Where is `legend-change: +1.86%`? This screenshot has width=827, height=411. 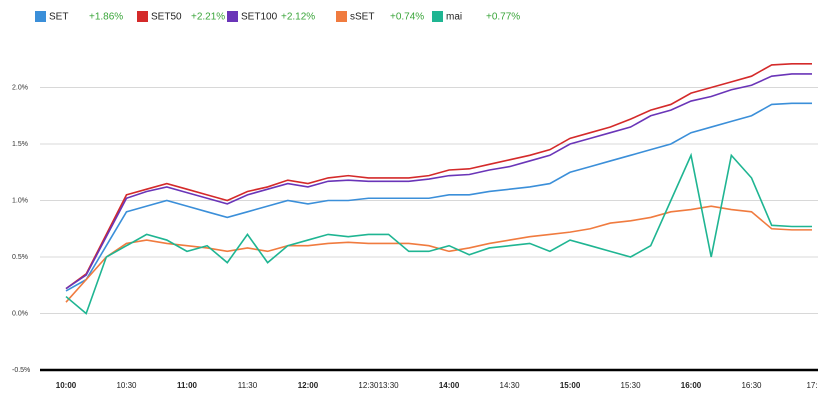
legend-change: +1.86% is located at coordinates (106, 17).